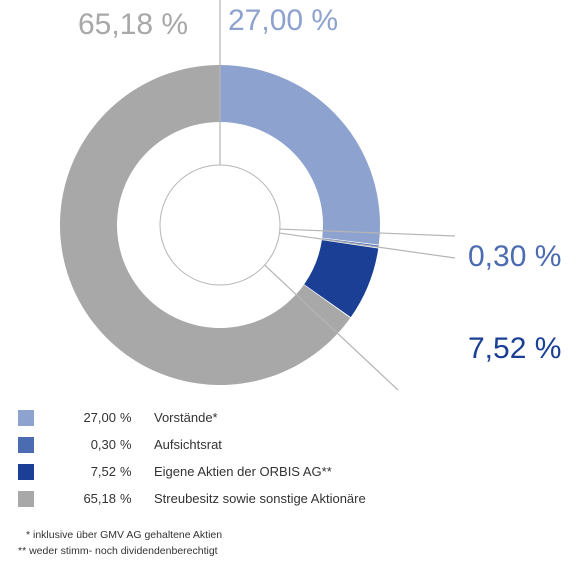 This screenshot has width=580, height=561. I want to click on donut-slice-vorstaende, so click(300, 155).